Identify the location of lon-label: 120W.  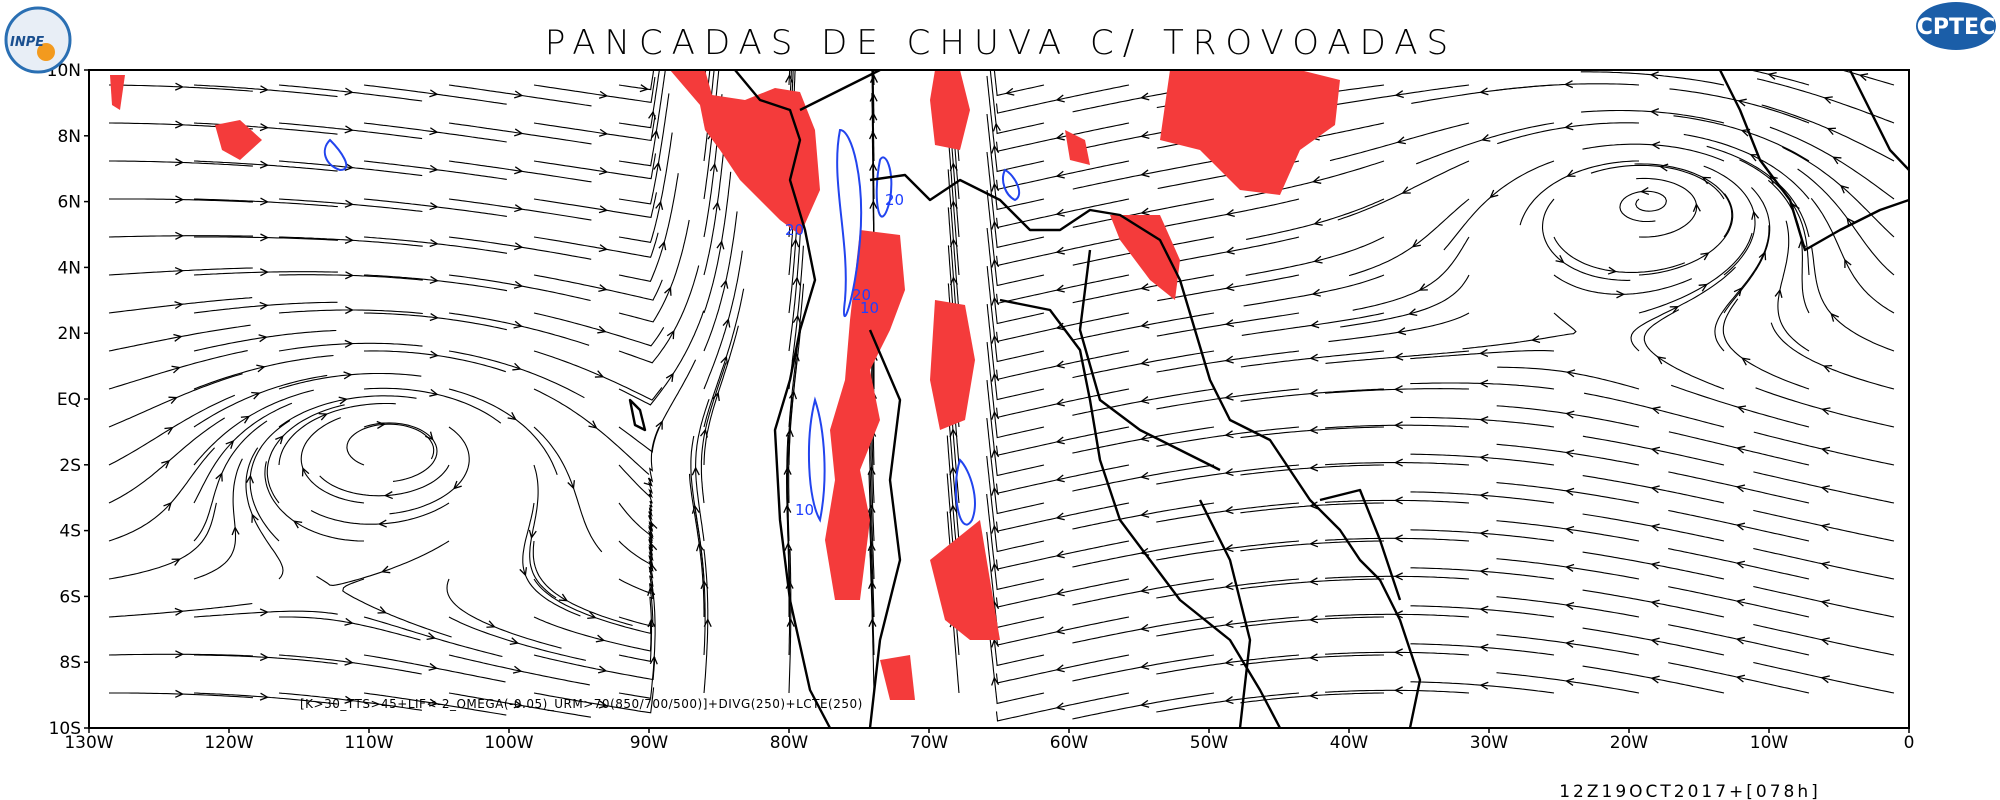
(228, 743).